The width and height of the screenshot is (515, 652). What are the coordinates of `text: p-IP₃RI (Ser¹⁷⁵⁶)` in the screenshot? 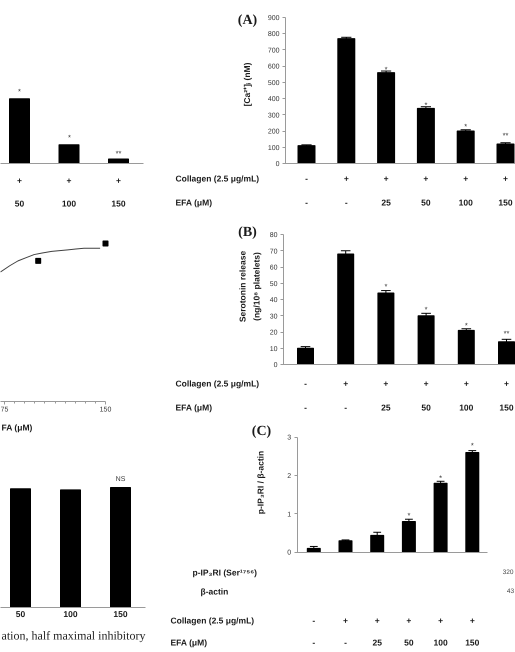 It's located at (225, 573).